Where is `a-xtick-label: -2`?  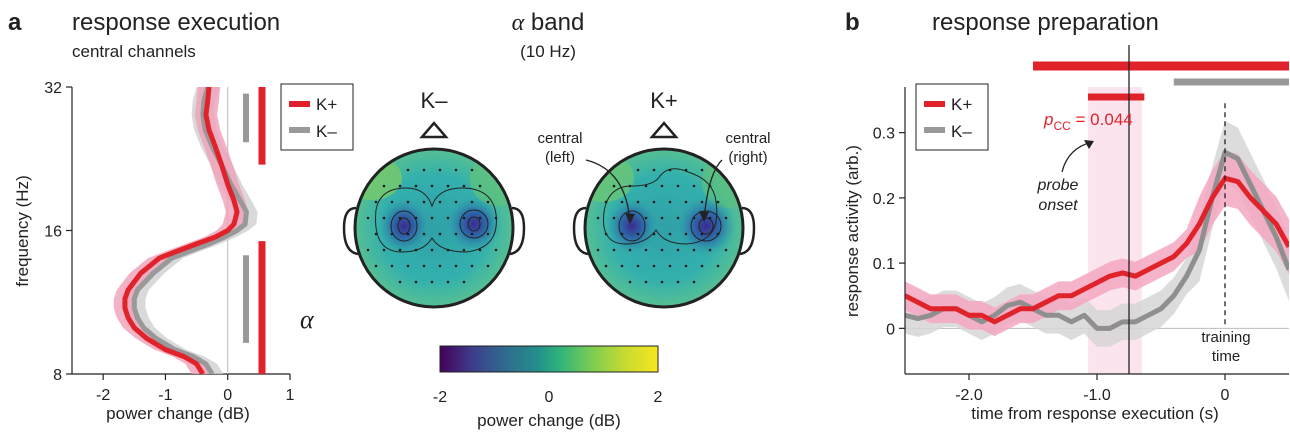 a-xtick-label: -2 is located at coordinates (103, 395).